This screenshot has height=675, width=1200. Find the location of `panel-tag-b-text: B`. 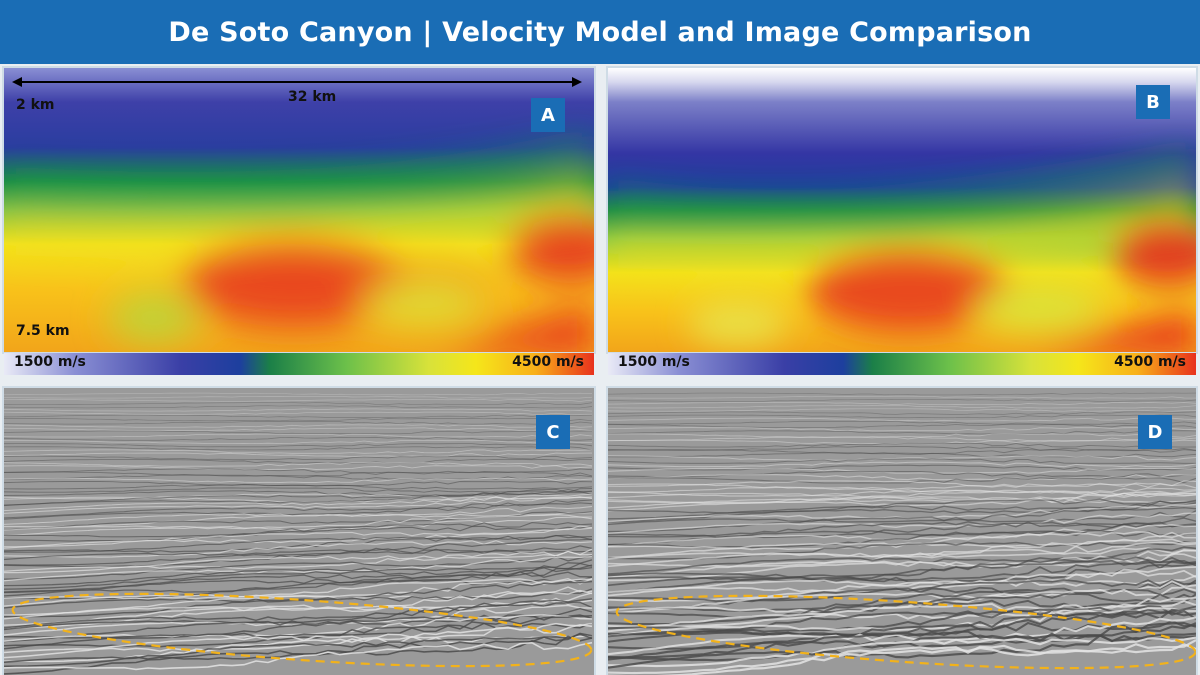

panel-tag-b-text: B is located at coordinates (1153, 102).